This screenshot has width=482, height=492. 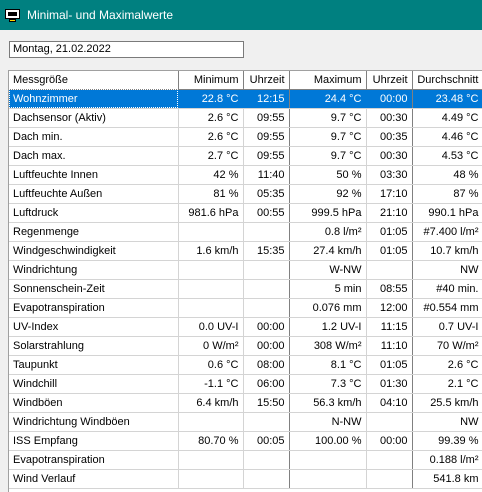 I want to click on cell-durchschnitt: 2.1 °C, so click(x=447, y=384).